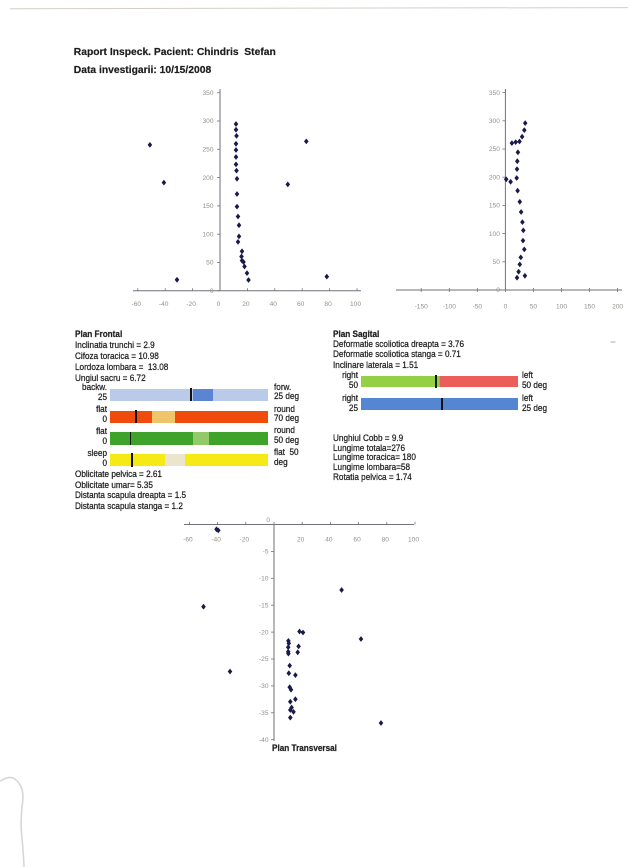  Describe the element at coordinates (478, 306) in the screenshot. I see `svg-text: -50` at that location.